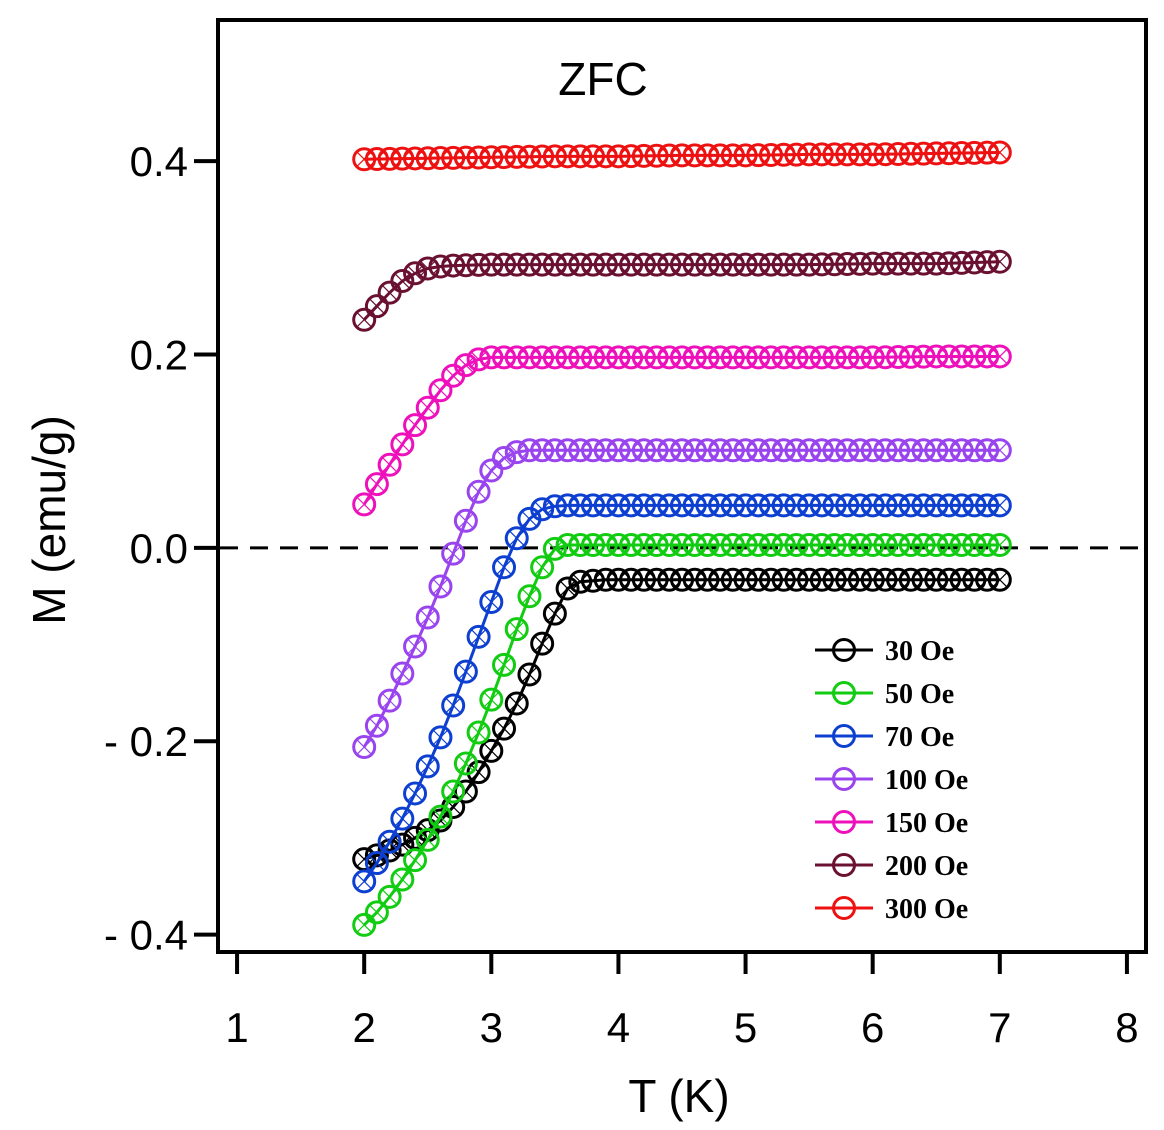 The height and width of the screenshot is (1130, 1164). I want to click on x-tick-label: 5, so click(745, 1027).